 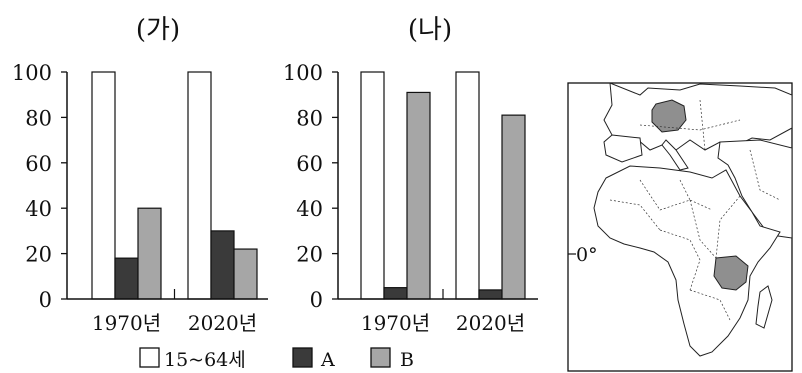 I want to click on country-borders, so click(x=695, y=210).